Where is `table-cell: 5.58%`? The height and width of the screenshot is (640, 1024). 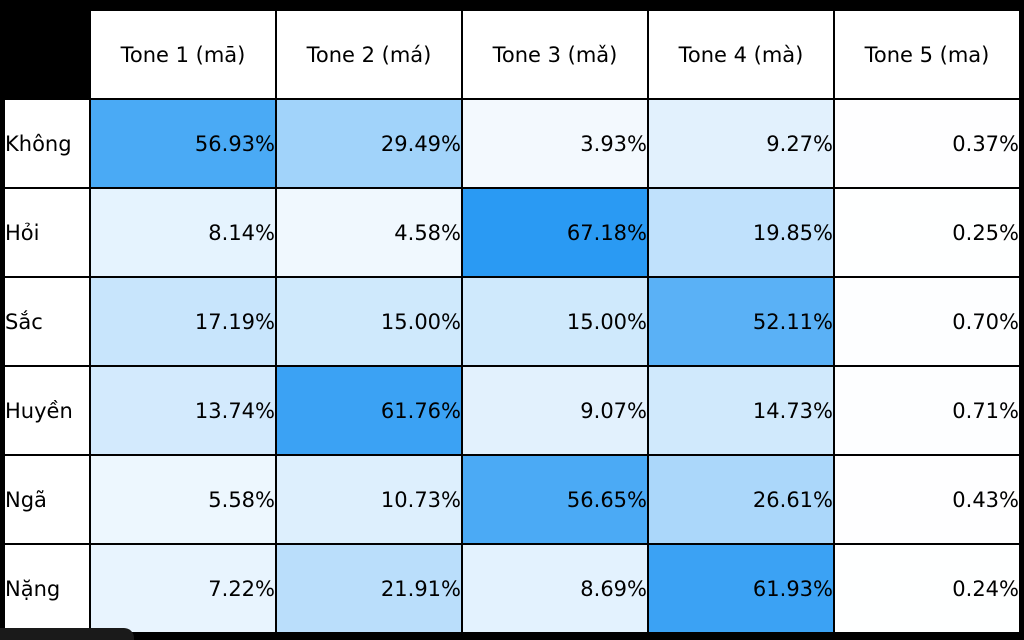
table-cell: 5.58% is located at coordinates (183, 499).